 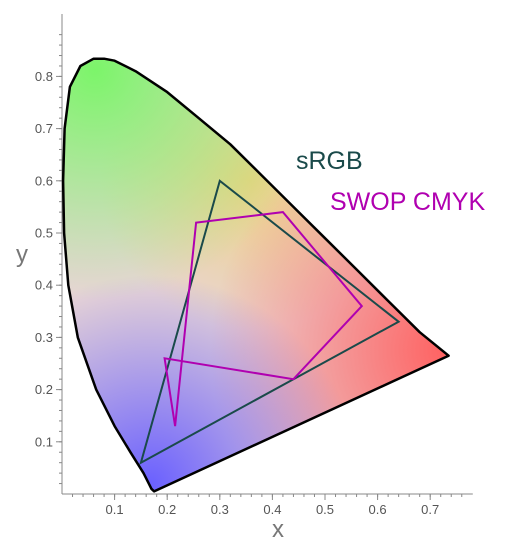 I want to click on x-tick-label: 0.5, so click(x=325, y=509).